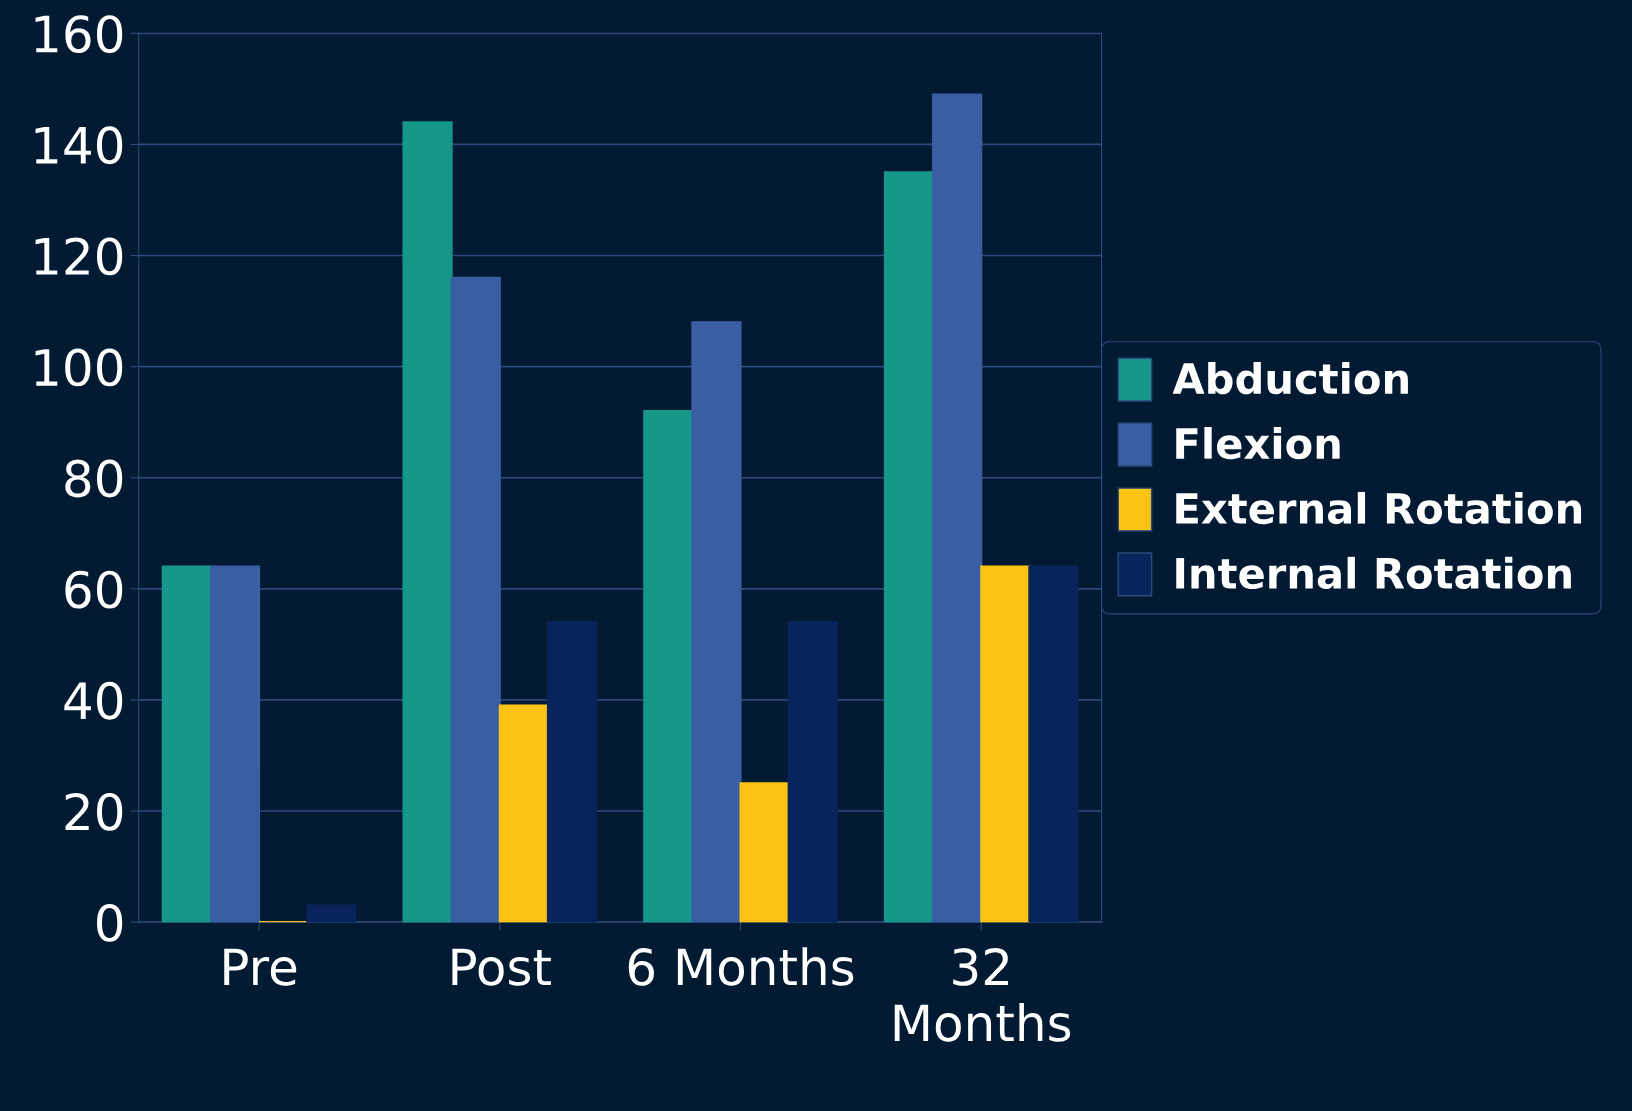  Describe the element at coordinates (79, 367) in the screenshot. I see `y-tick-label: 100` at that location.